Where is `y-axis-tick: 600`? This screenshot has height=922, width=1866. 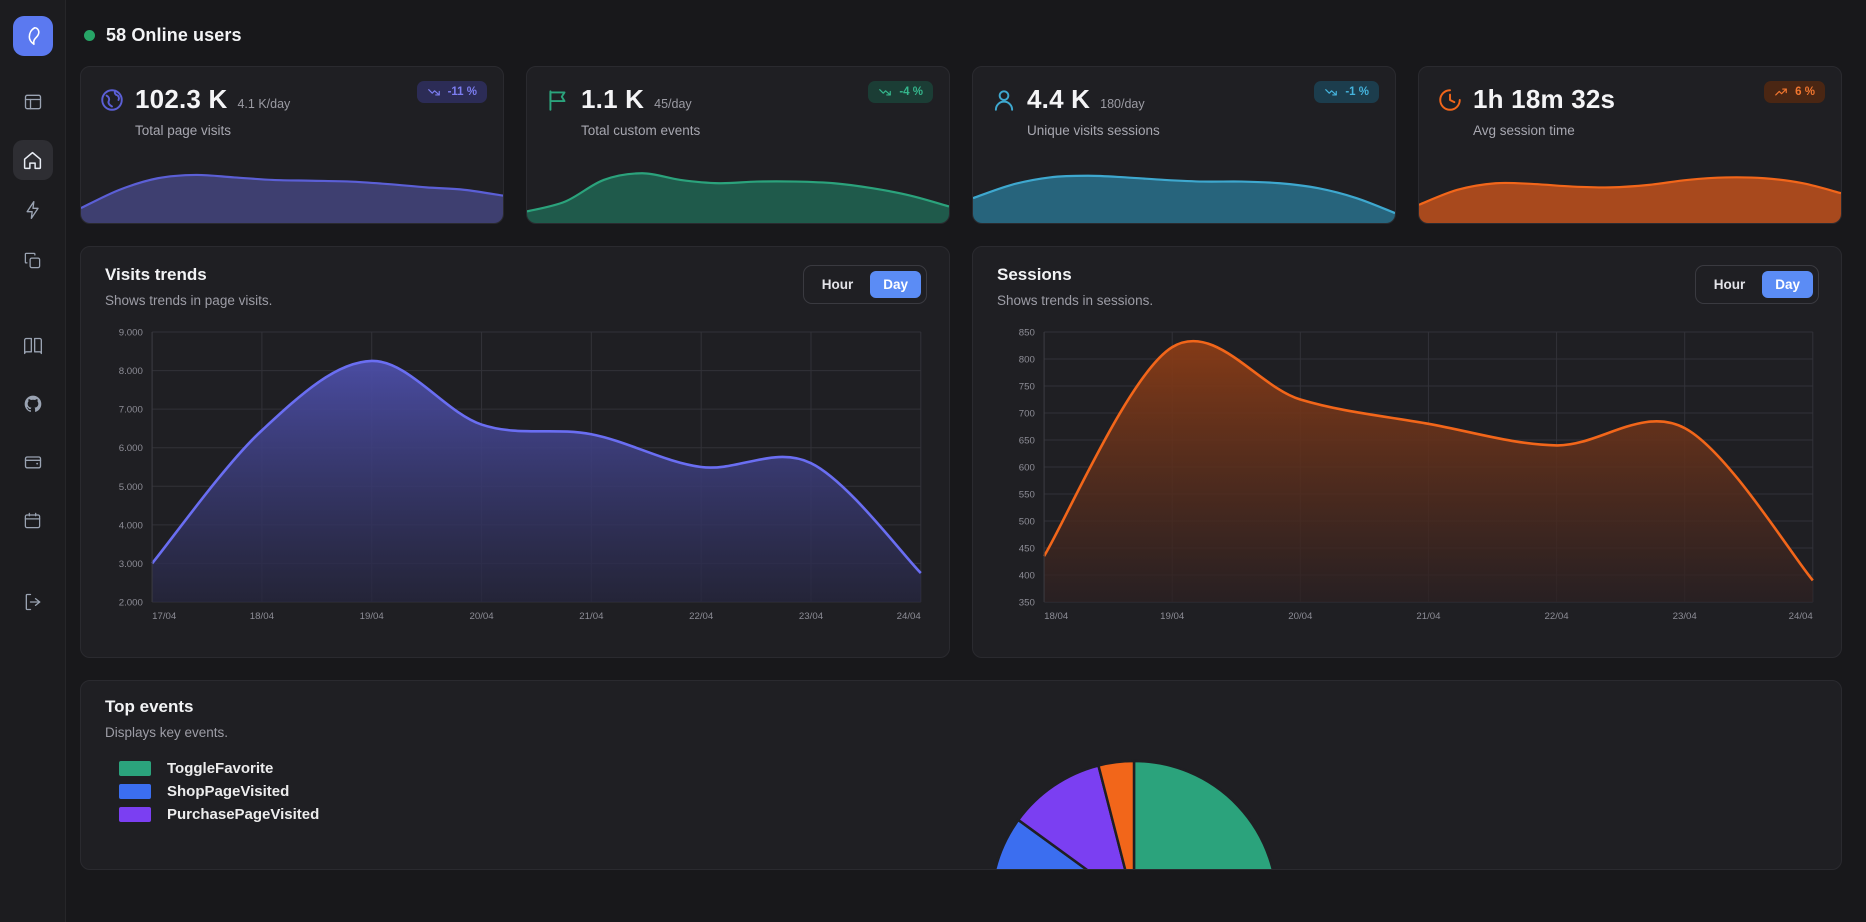 y-axis-tick: 600 is located at coordinates (1027, 468).